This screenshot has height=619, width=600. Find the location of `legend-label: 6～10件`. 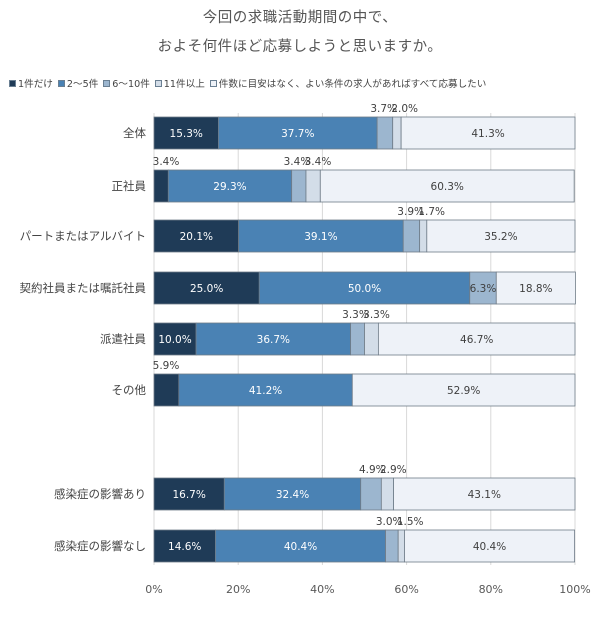

legend-label: 6～10件 is located at coordinates (131, 84).